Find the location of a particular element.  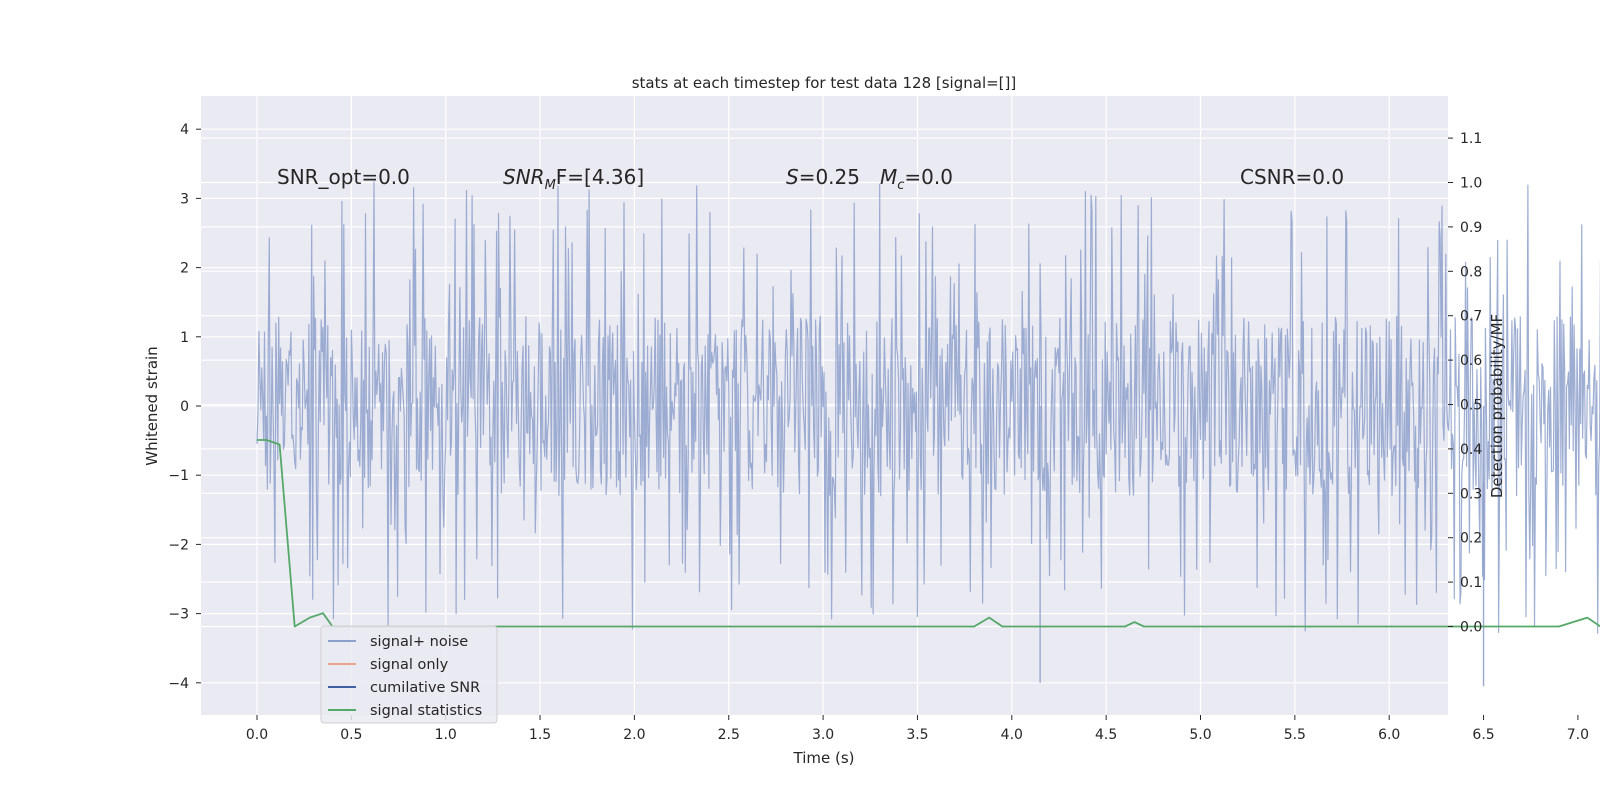

snr-mf-annotation: SNRMF=[4.36] is located at coordinates (573, 179).